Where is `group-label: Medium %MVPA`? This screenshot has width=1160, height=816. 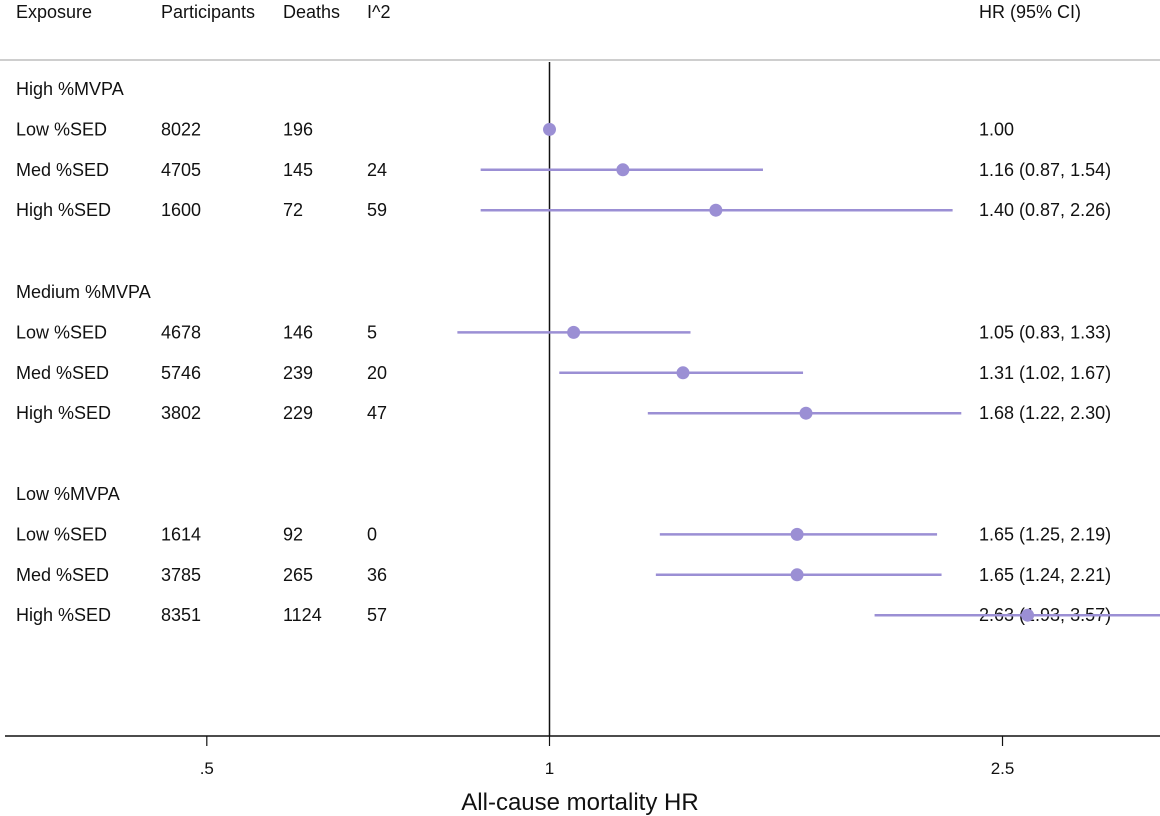 group-label: Medium %MVPA is located at coordinates (83, 292).